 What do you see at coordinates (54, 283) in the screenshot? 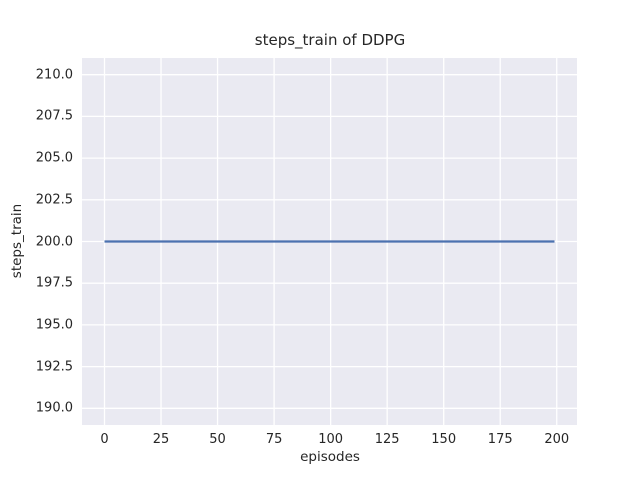
I see `y-tick-label: 197.5` at bounding box center [54, 283].